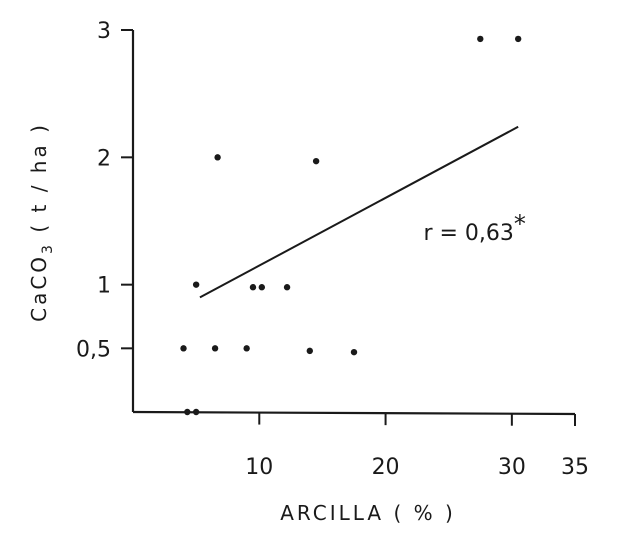  Describe the element at coordinates (104, 190) in the screenshot. I see `y-axis-ticks: 0,5 1 2 3` at that location.